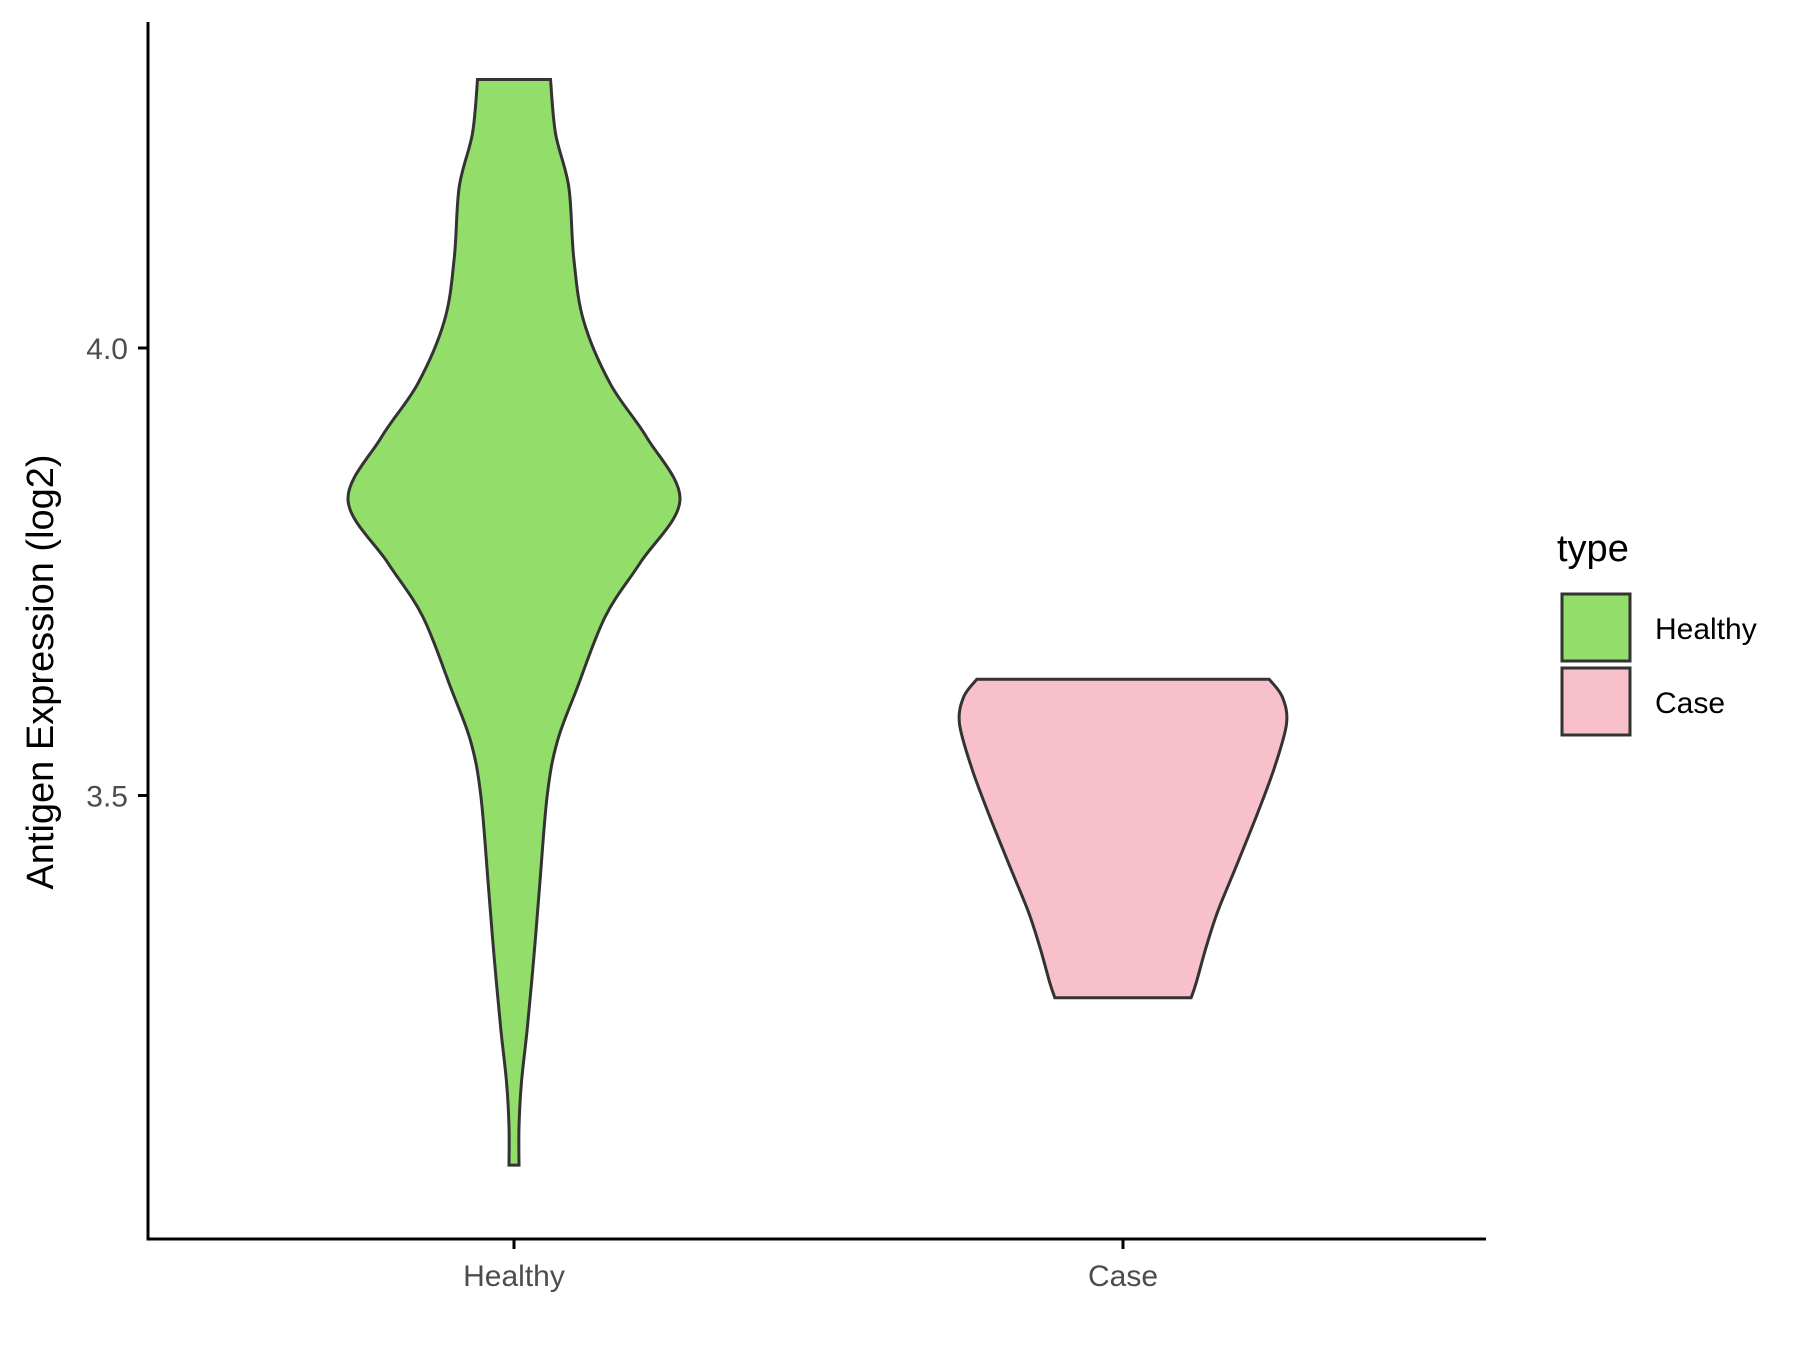 Image resolution: width=1800 pixels, height=1350 pixels. I want to click on x-tick-label: Case, so click(1123, 1276).